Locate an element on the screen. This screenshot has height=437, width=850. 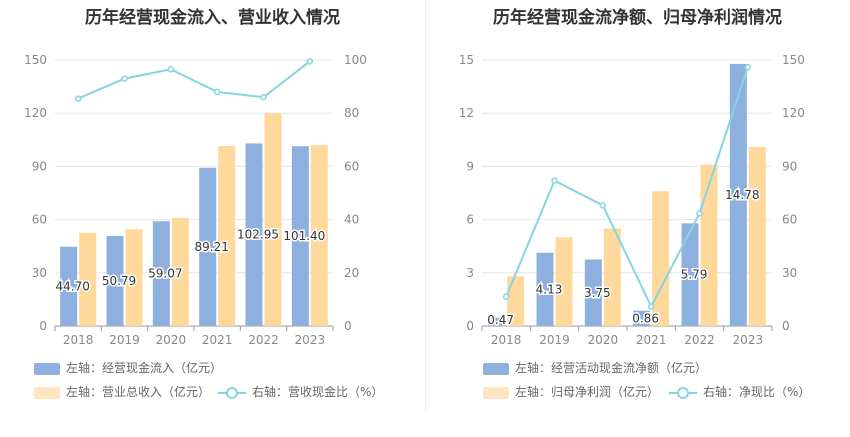
y-left-tick-label: 60 is located at coordinates (39, 220).